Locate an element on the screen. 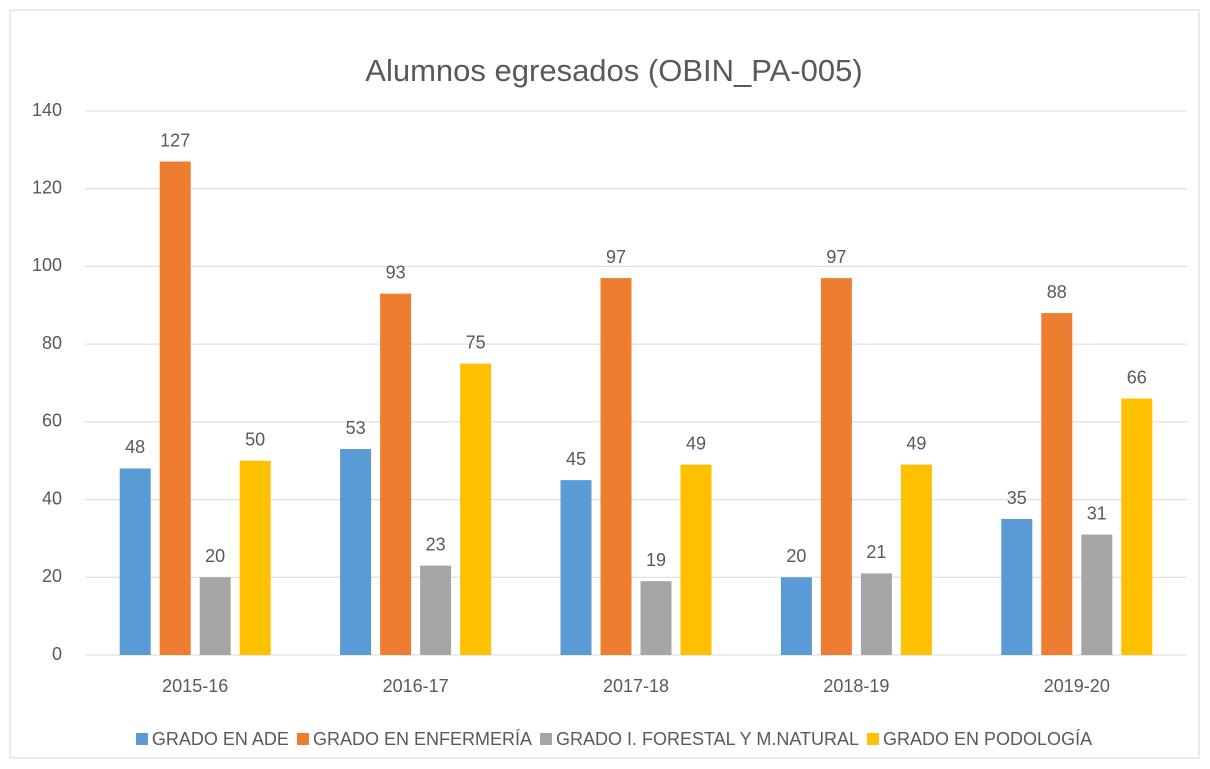 The width and height of the screenshot is (1210, 769). data-label: 75 is located at coordinates (476, 342).